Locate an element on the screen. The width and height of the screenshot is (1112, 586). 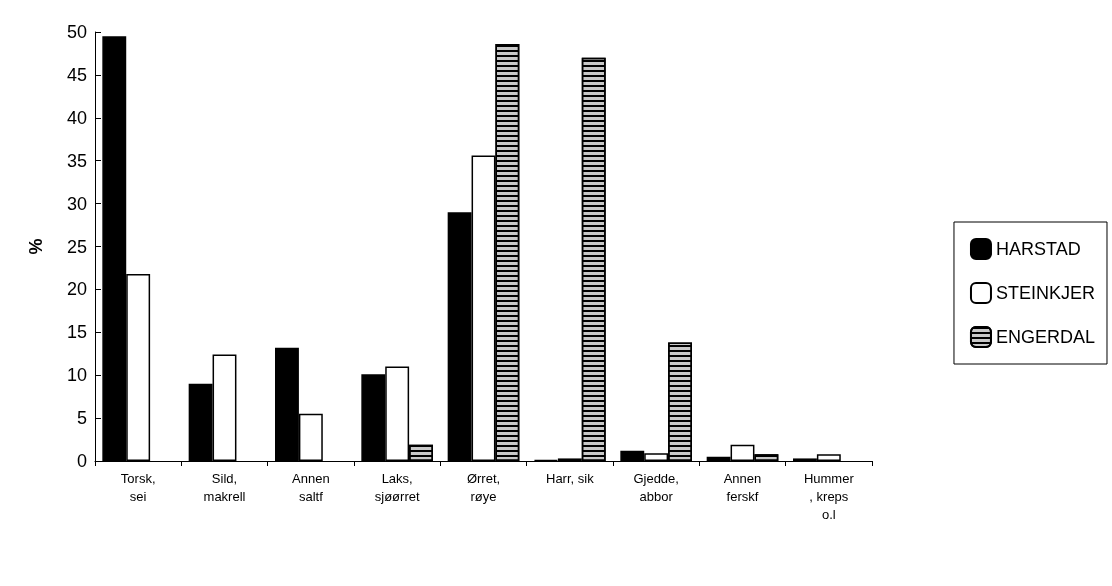
x-tick-label: Torsk, sei is located at coordinates (138, 487).